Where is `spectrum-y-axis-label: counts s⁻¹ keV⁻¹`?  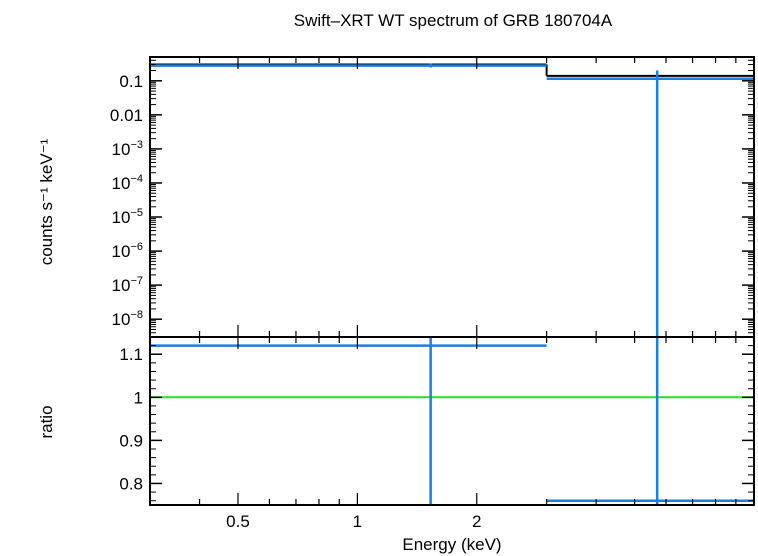
spectrum-y-axis-label: counts s⁻¹ keV⁻¹ is located at coordinates (46, 201).